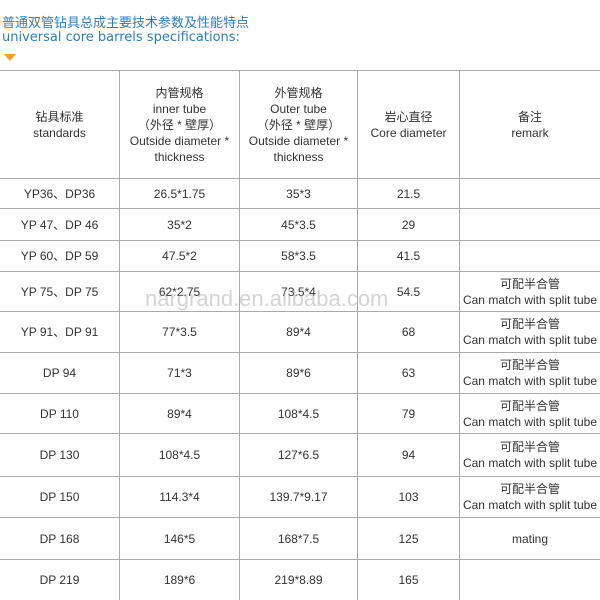 This screenshot has height=600, width=600. What do you see at coordinates (298, 92) in the screenshot?
I see `cell-text: 外管规格` at bounding box center [298, 92].